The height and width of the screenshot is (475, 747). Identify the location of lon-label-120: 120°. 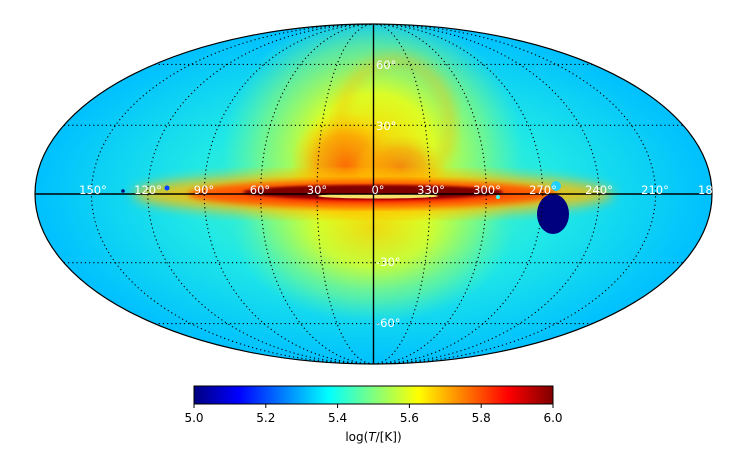
(148, 190).